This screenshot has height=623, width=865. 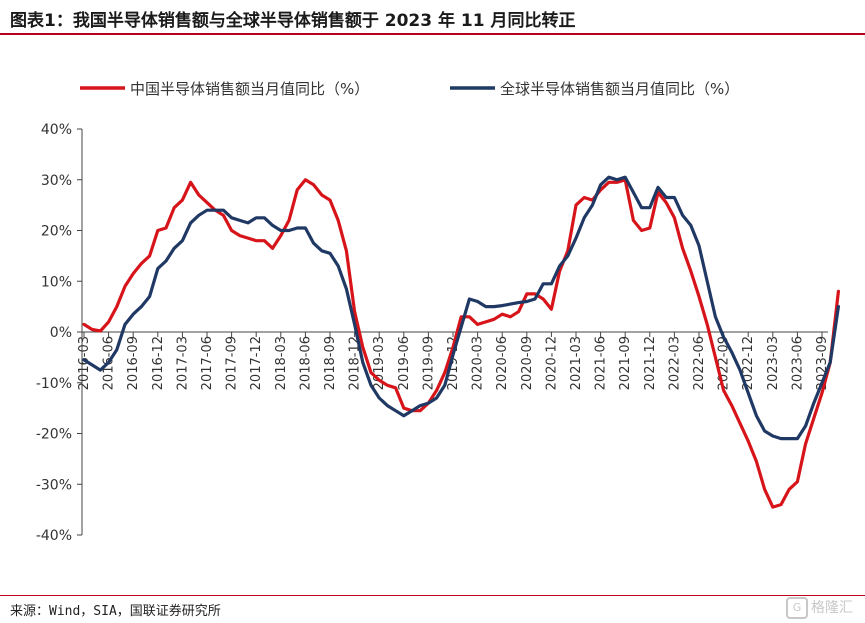 What do you see at coordinates (478, 363) in the screenshot?
I see `x-tick-label: 2020-03` at bounding box center [478, 363].